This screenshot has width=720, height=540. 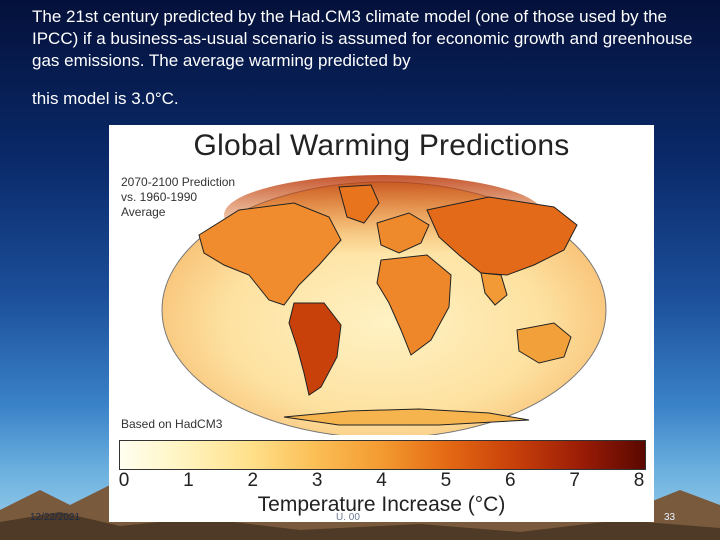 I want to click on footer-center-text: U. 00, so click(x=348, y=517).